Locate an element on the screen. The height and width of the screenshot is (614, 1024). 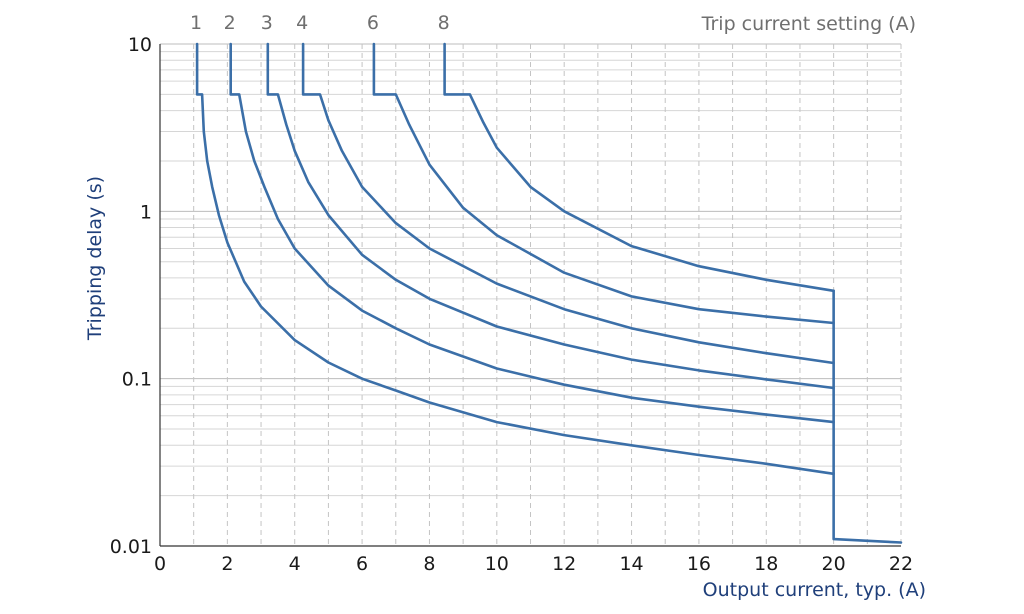
x-axis-title: Output current, typ. (A) is located at coordinates (814, 590).